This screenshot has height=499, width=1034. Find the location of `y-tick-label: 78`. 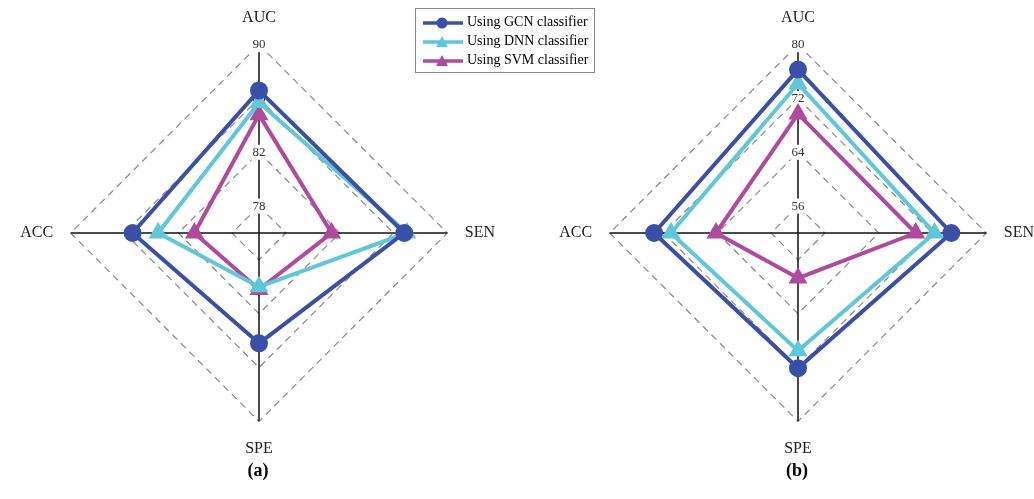

y-tick-label: 78 is located at coordinates (259, 205).